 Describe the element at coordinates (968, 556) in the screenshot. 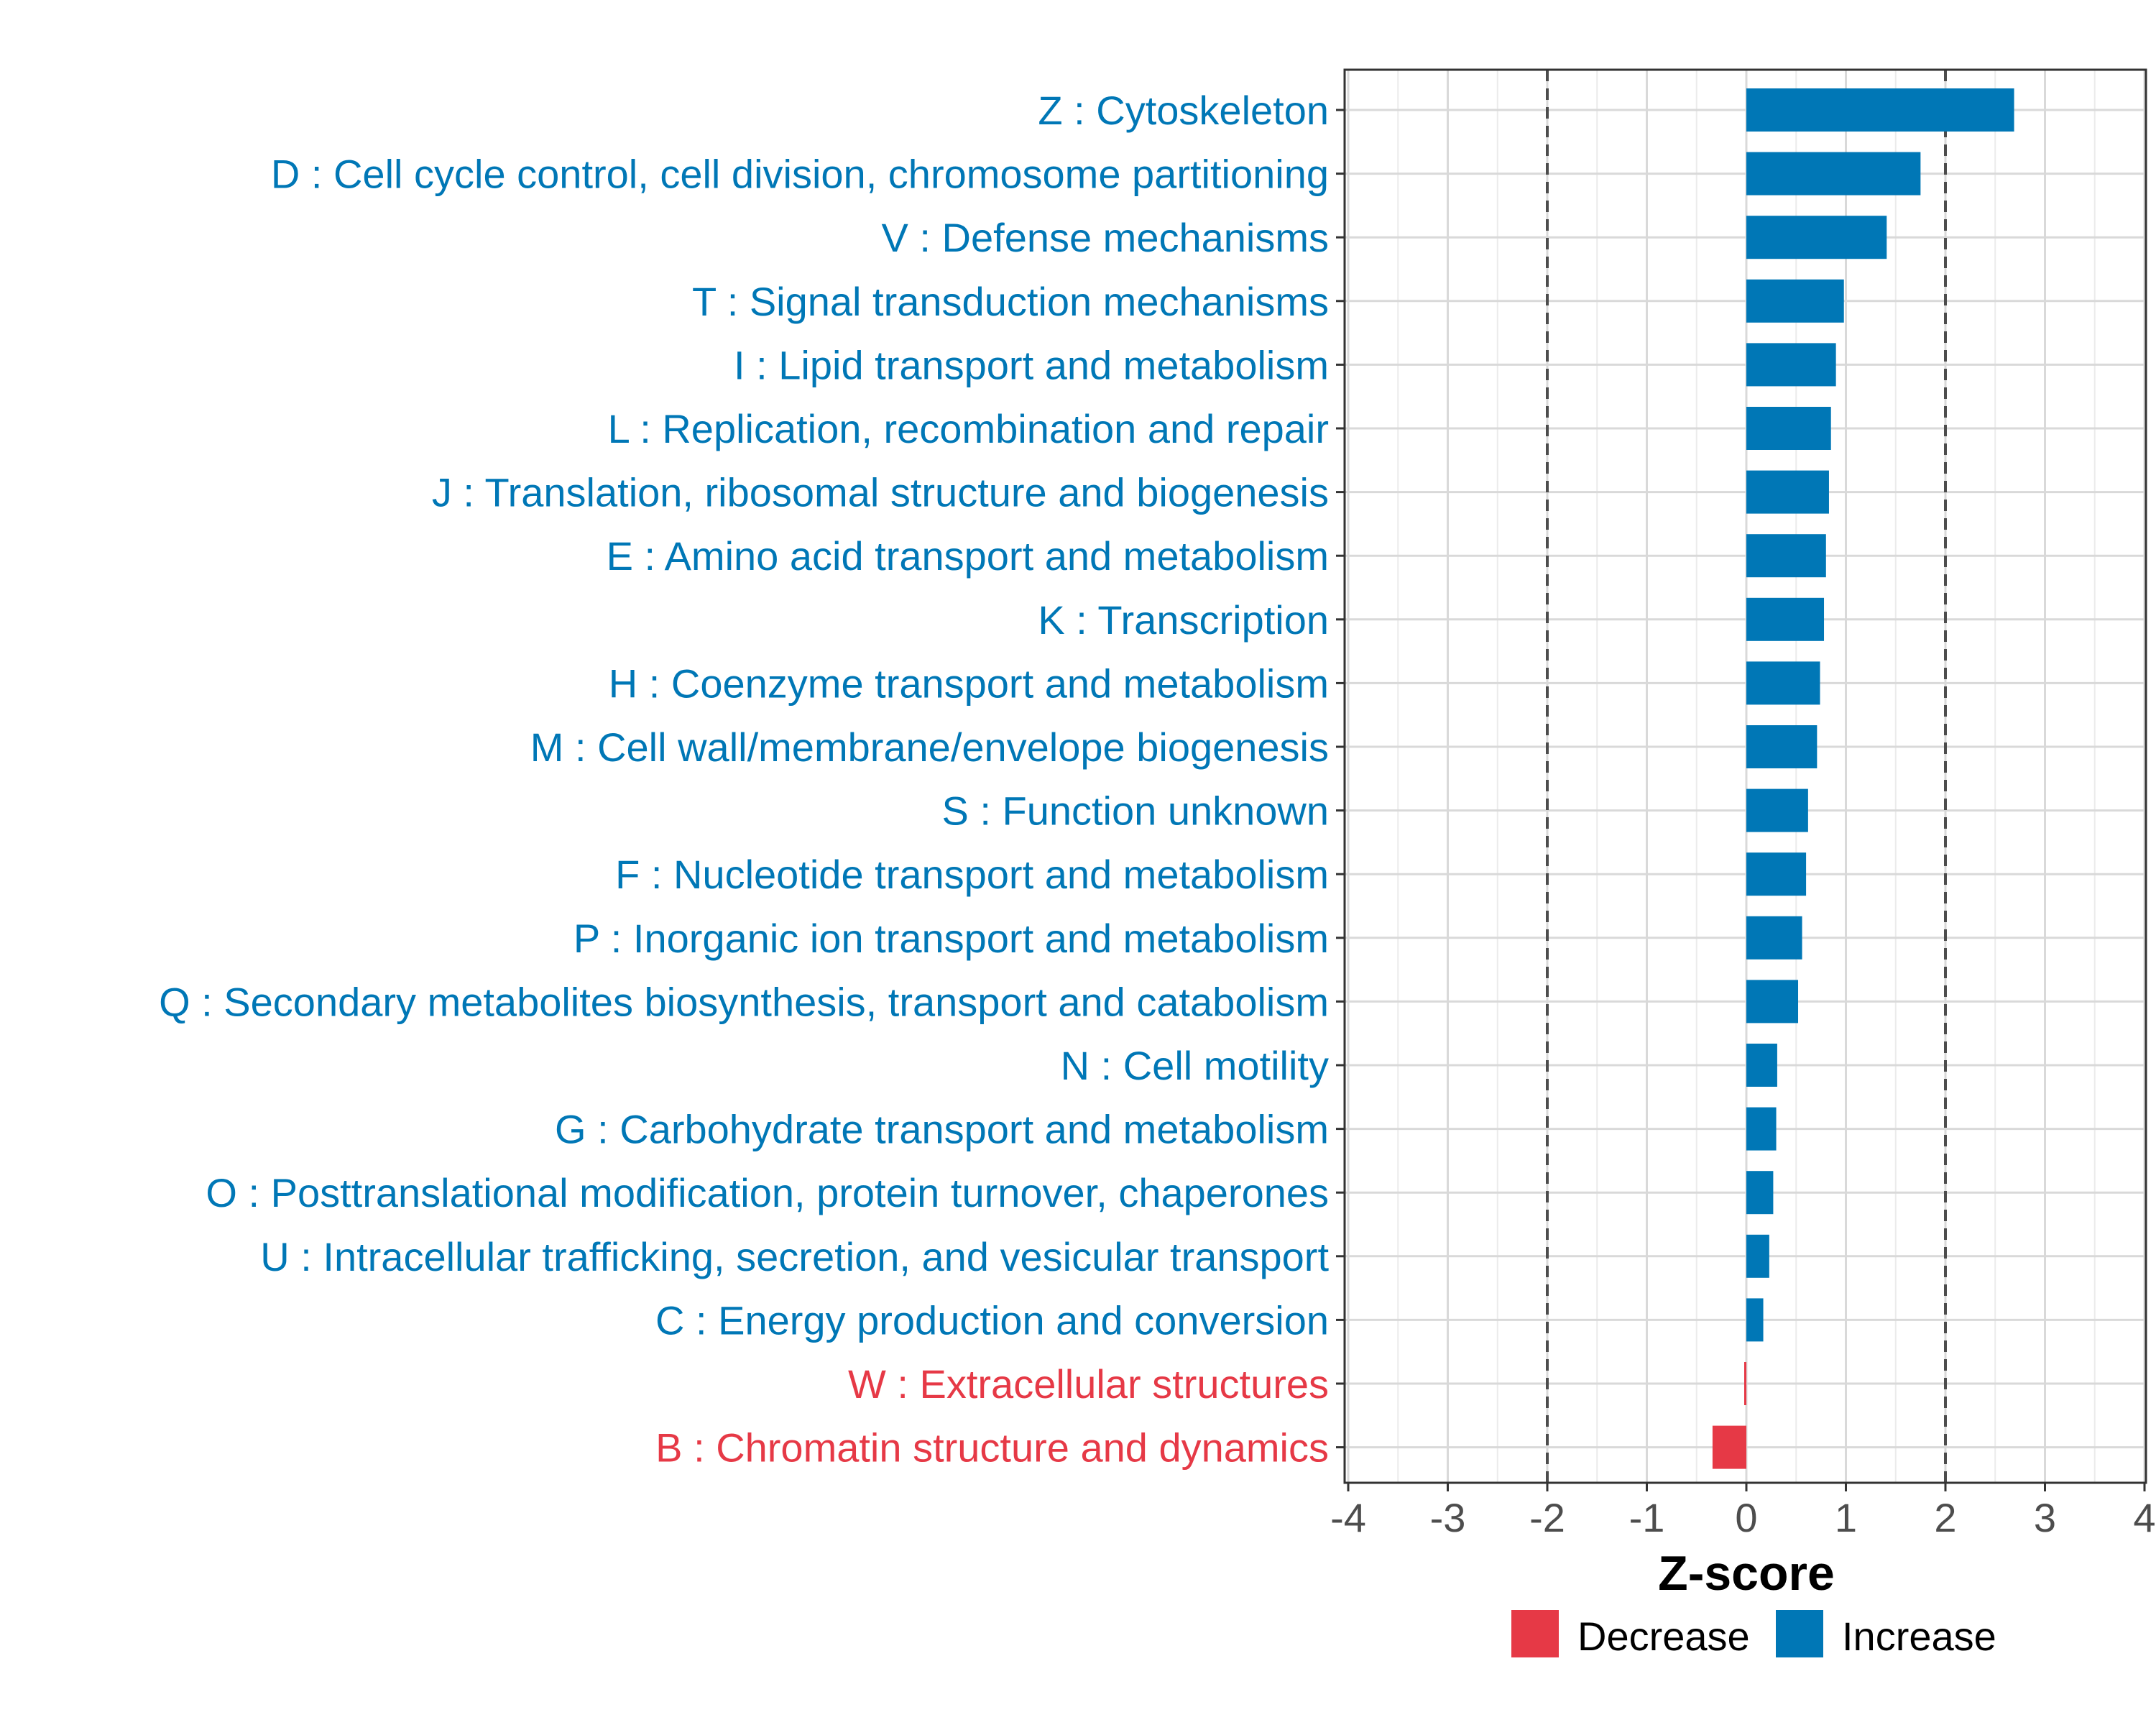

I see `category-label: E : Amino acid transport and metabolism` at that location.